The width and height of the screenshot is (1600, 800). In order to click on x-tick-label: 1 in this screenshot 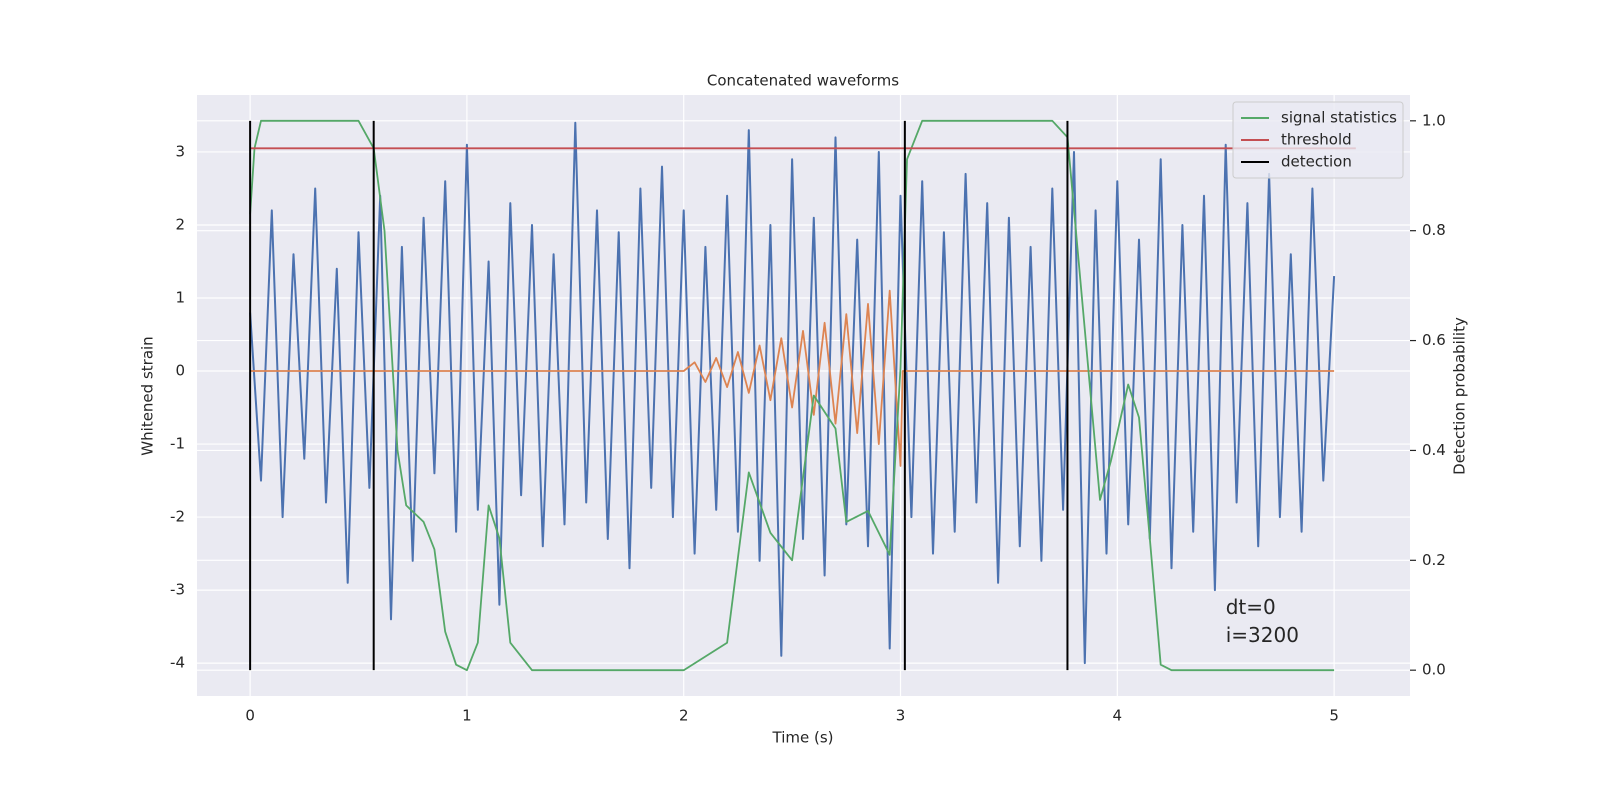, I will do `click(467, 716)`.